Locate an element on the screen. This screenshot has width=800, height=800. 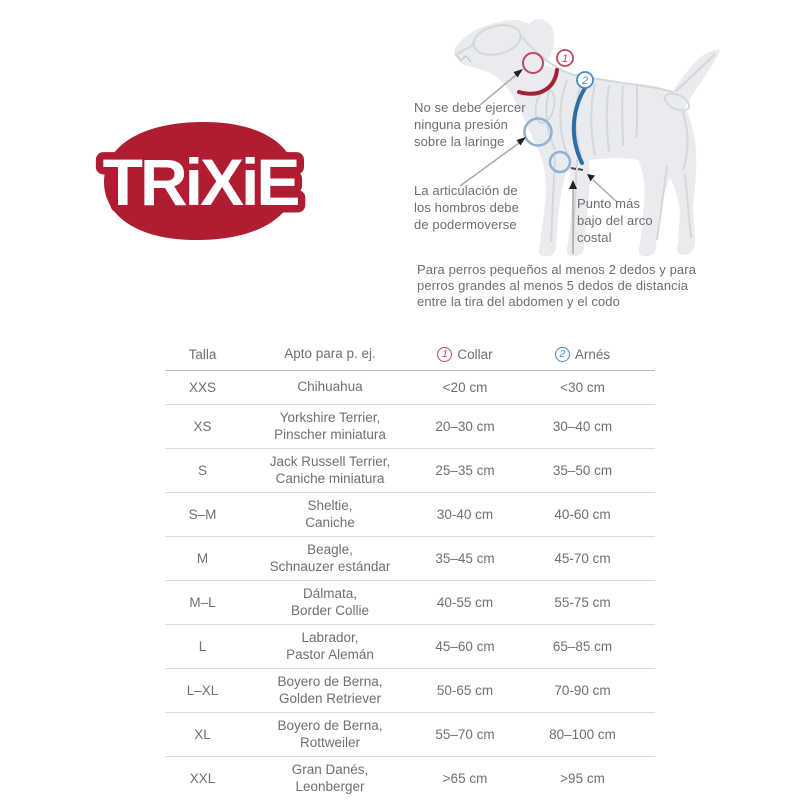
table-header: Talla Apto para p. ej. 1 Collar 2 Arnés is located at coordinates (410, 354).